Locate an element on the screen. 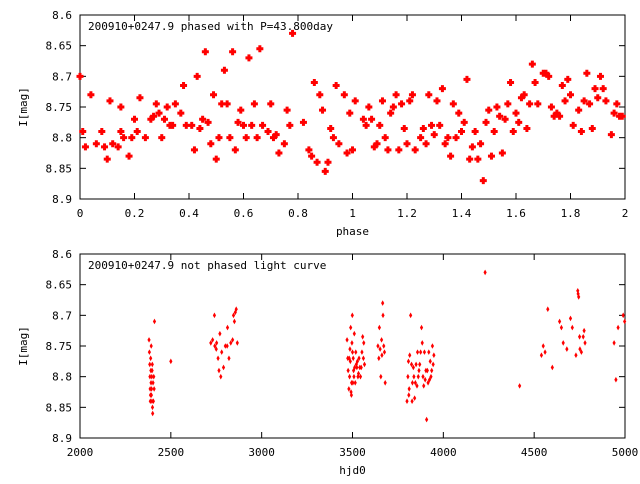  x-tick-label: 2500 is located at coordinates (171, 452).